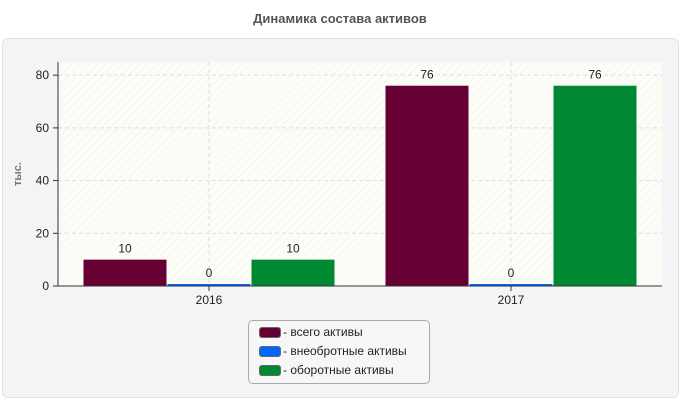  I want to click on x-tick-label: 2017, so click(511, 300).